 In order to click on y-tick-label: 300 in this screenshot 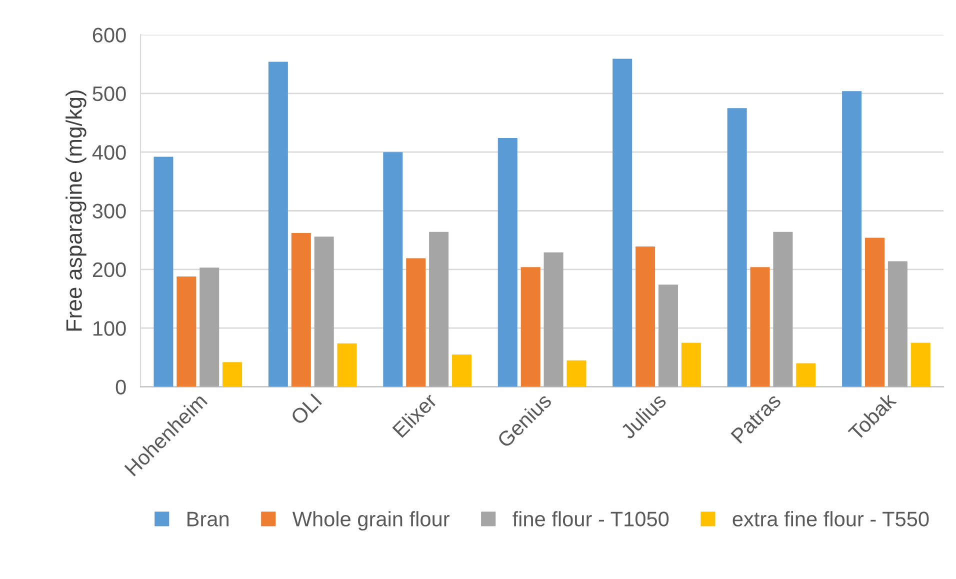, I will do `click(109, 211)`.